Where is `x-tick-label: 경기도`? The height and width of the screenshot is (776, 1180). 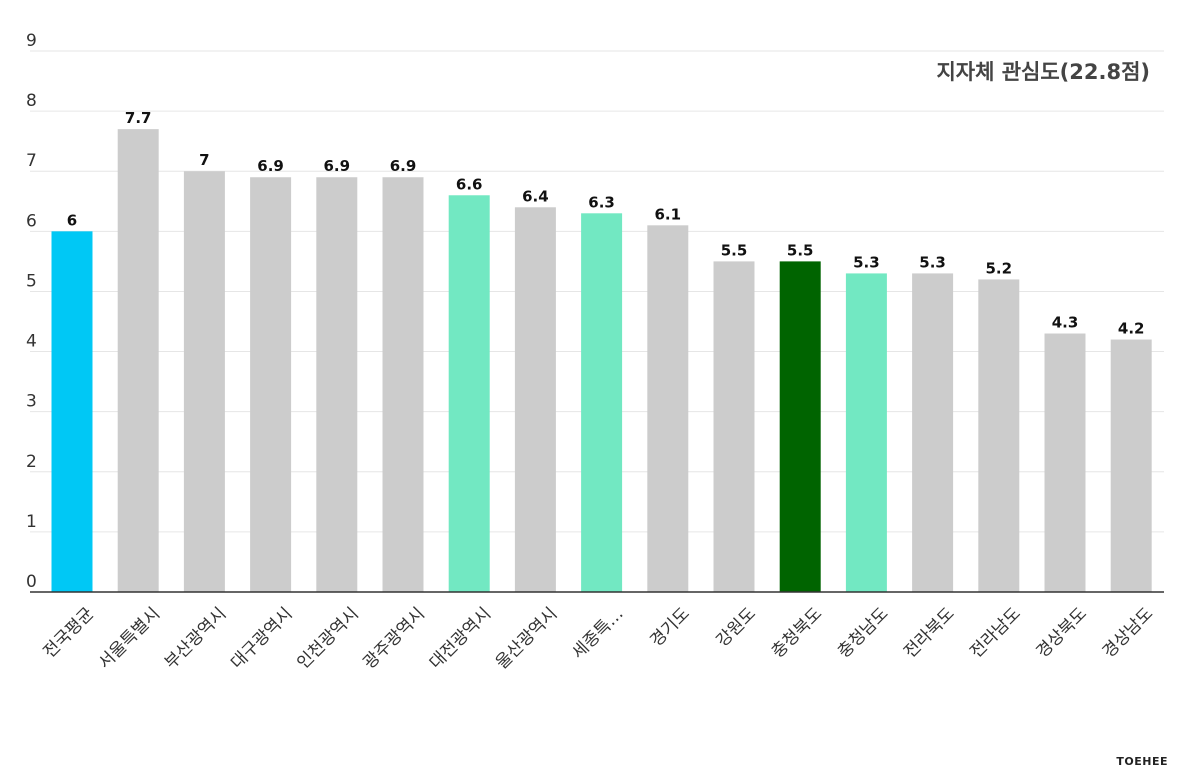
x-tick-label: 경기도 is located at coordinates (669, 627).